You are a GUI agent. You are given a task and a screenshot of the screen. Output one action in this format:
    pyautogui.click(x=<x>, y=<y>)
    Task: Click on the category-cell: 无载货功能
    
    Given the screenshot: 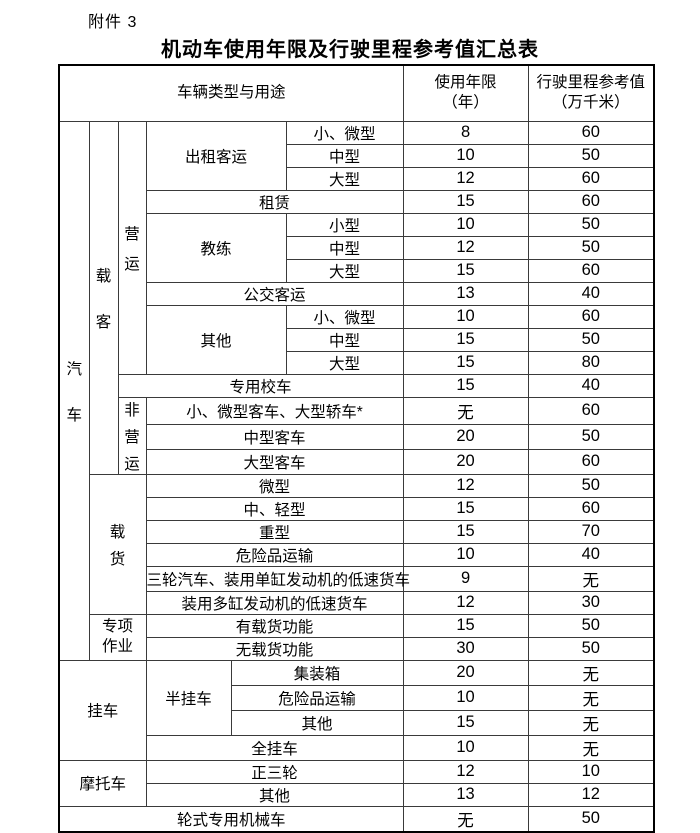 What is the action you would take?
    pyautogui.click(x=274, y=648)
    